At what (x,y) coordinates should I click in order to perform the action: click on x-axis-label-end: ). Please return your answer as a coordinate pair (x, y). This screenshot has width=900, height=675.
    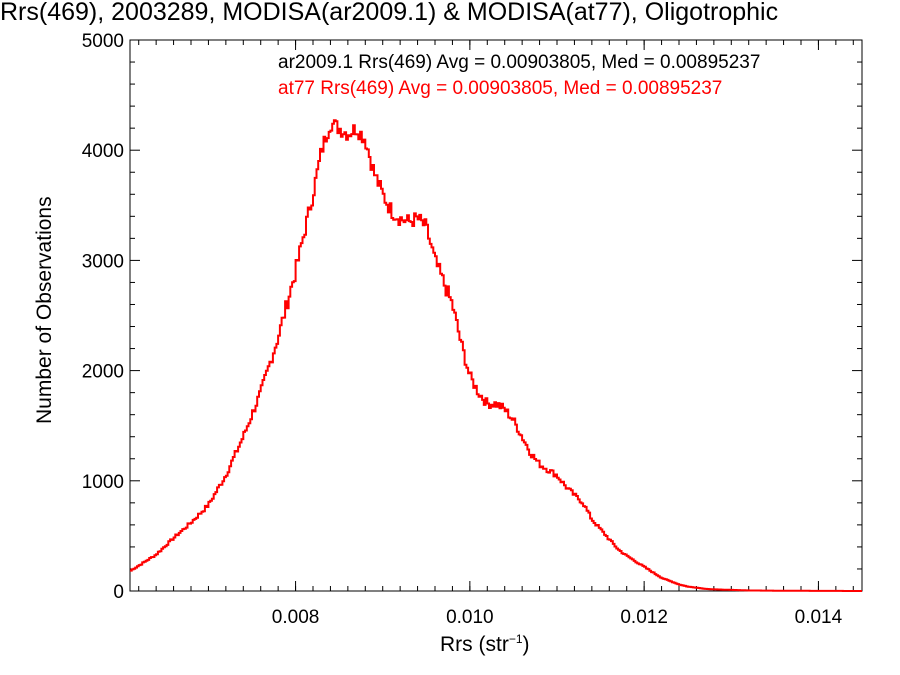
    Looking at the image, I should click on (526, 644).